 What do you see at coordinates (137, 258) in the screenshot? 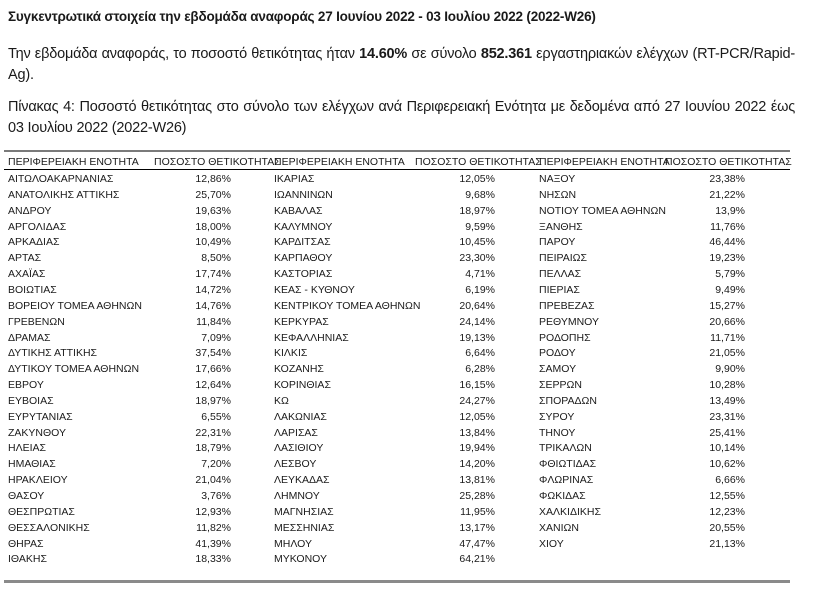
I see `table-row: ΑΡΤΑΣ 8,50%` at bounding box center [137, 258].